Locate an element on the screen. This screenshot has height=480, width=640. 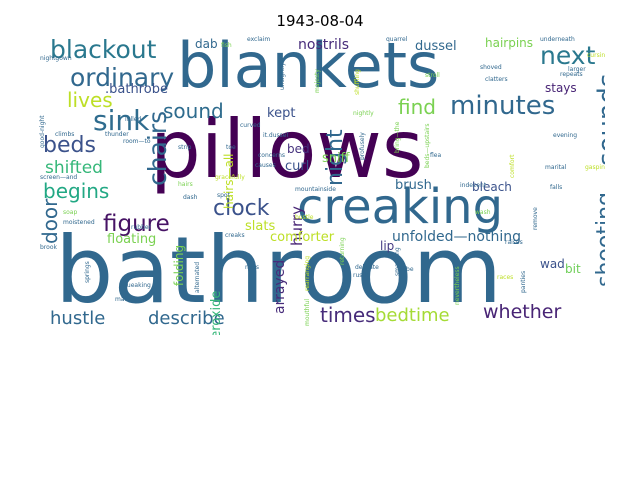
word-97: remove is located at coordinates (535, 218).